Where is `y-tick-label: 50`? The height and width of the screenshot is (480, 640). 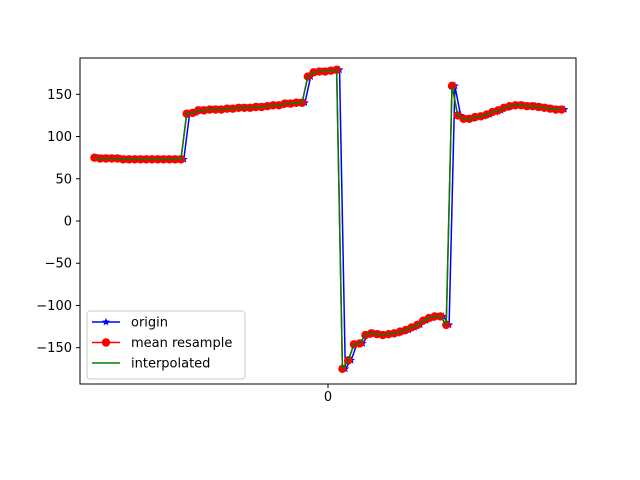
y-tick-label: 50 is located at coordinates (63, 179).